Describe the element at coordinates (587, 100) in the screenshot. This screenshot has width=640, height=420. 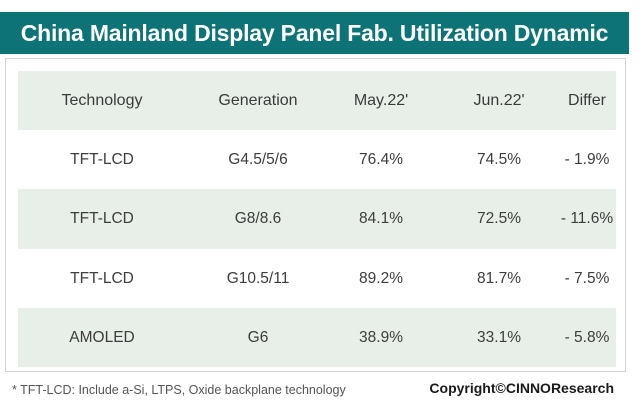
I see `header-differ: Differ` at that location.